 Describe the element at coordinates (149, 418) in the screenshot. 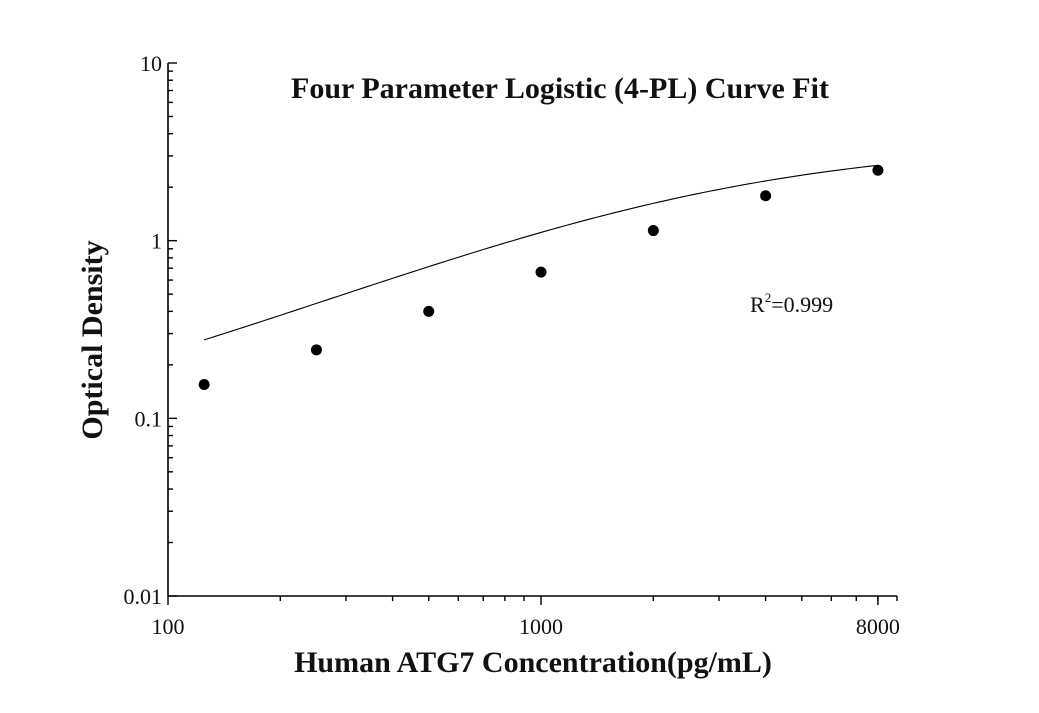

I see `y-tick-label: 0.1` at that location.